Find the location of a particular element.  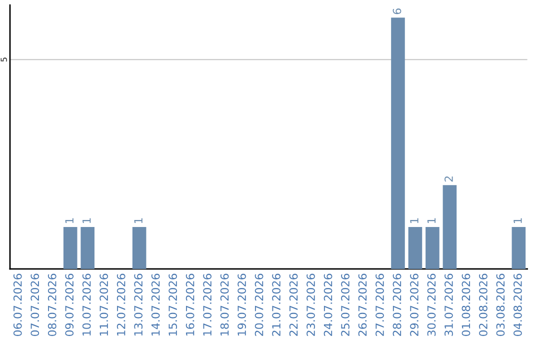

x-tick-label: 19.07.2026 is located at coordinates (242, 305).